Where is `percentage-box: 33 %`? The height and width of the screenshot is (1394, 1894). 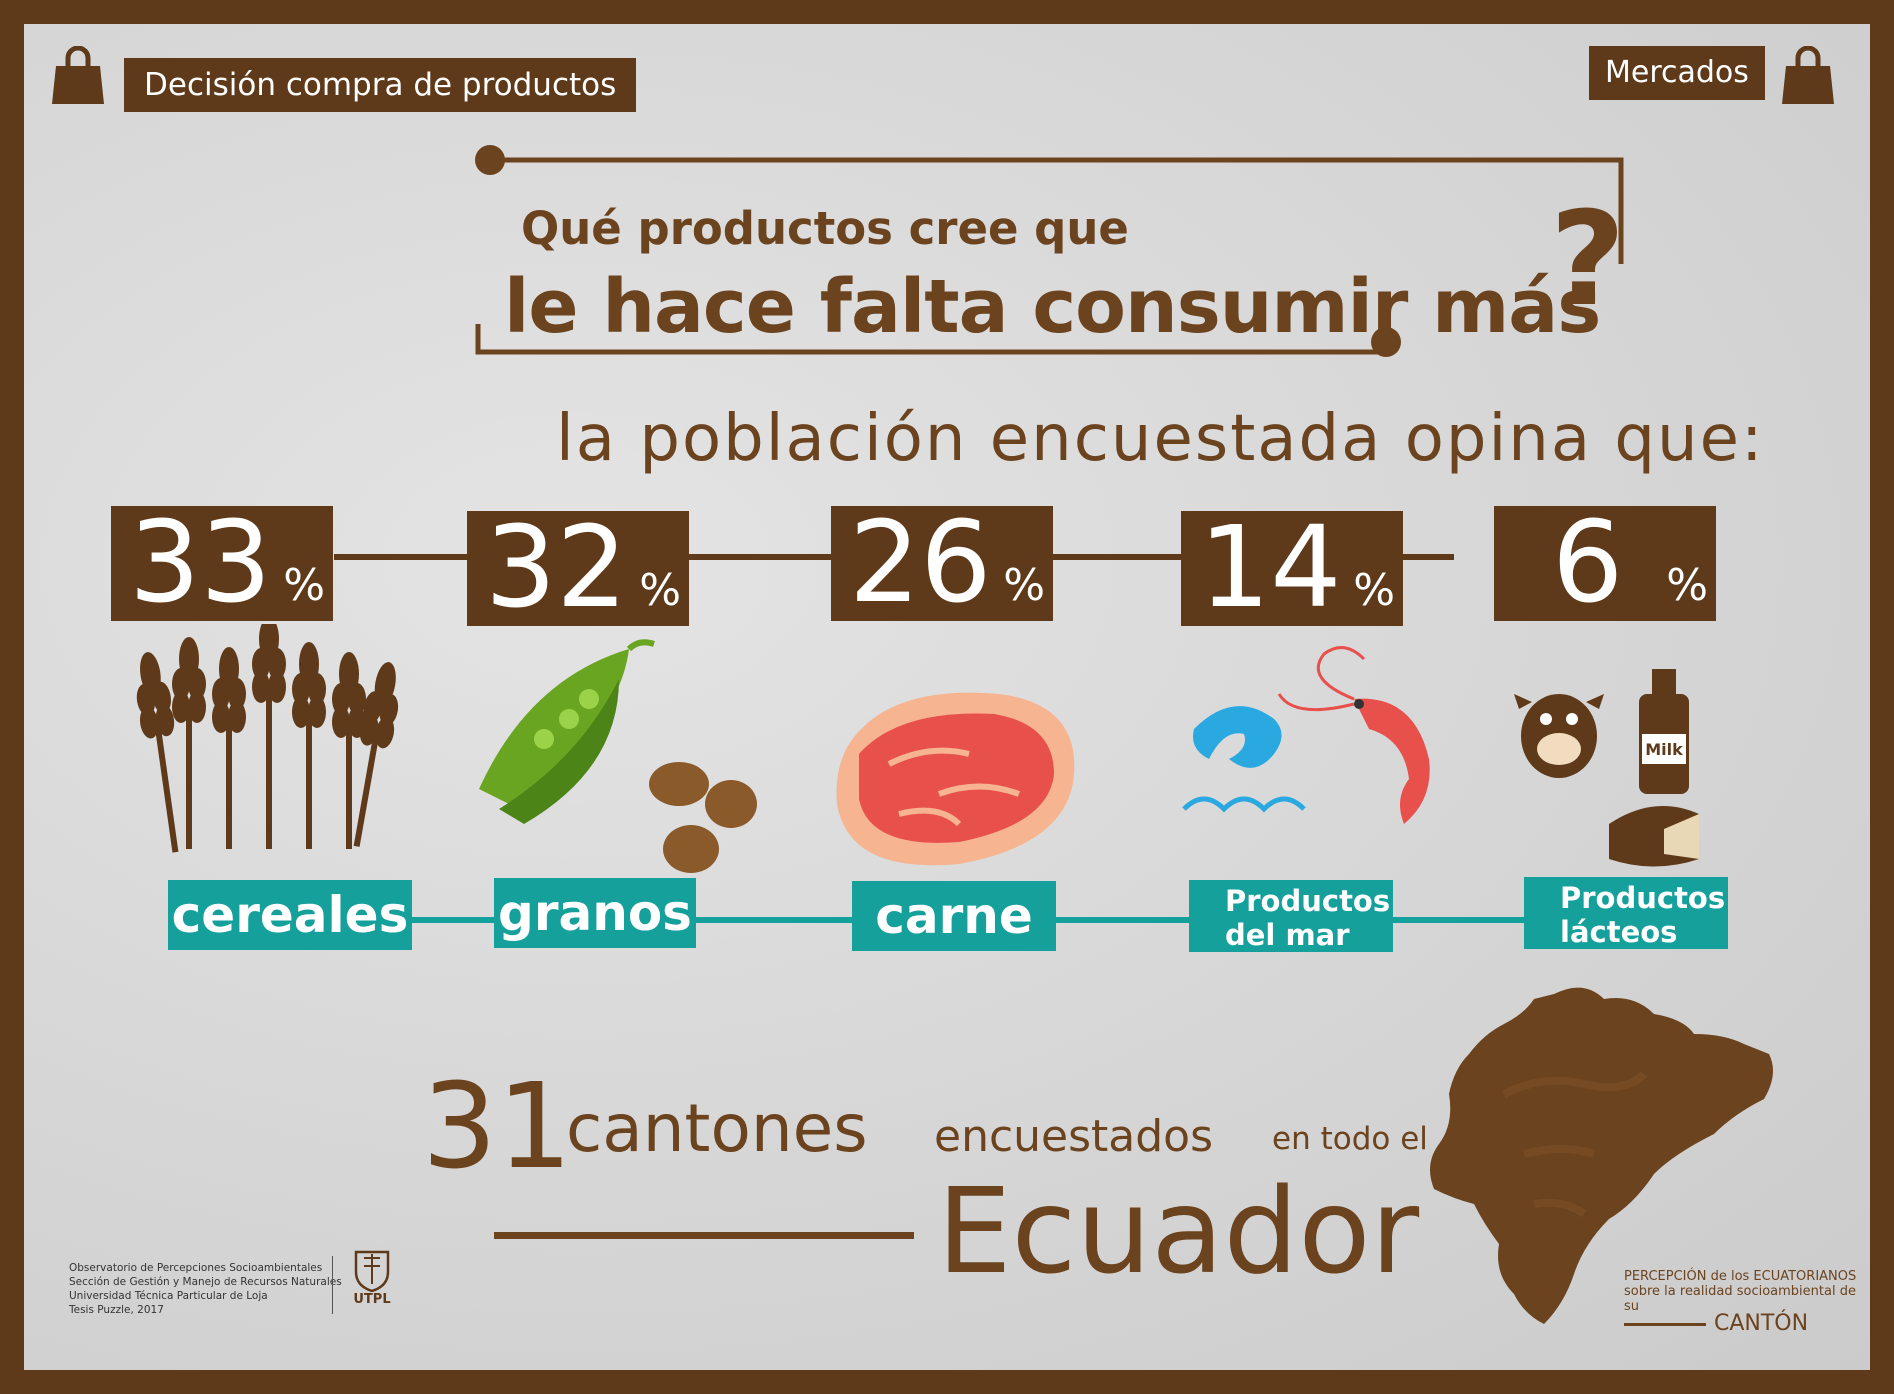 percentage-box: 33 % is located at coordinates (222, 563).